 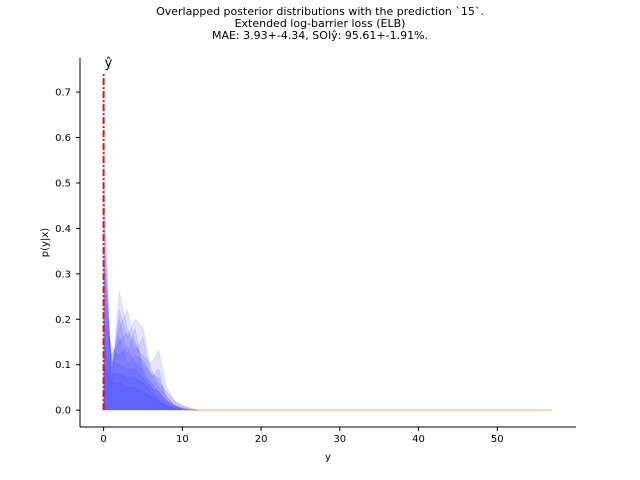 What do you see at coordinates (63, 138) in the screenshot?
I see `y-tick-label: 0.6` at bounding box center [63, 138].